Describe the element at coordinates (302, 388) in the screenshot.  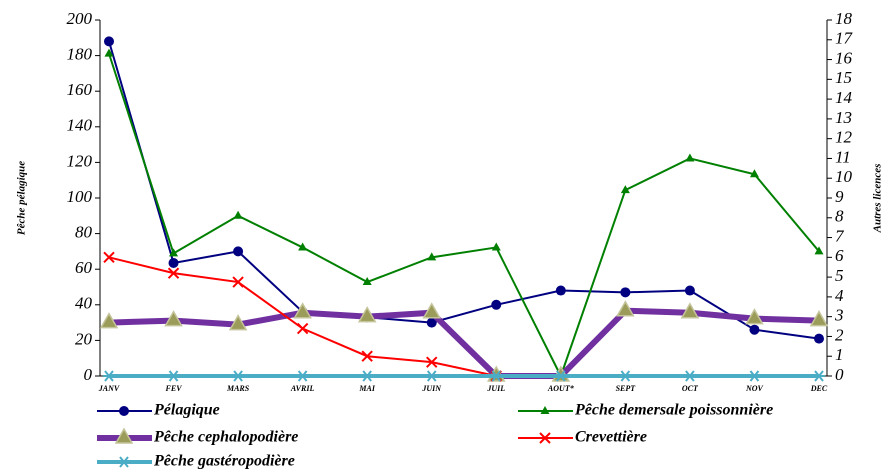
I see `x-tick-label: AVRIL` at that location.